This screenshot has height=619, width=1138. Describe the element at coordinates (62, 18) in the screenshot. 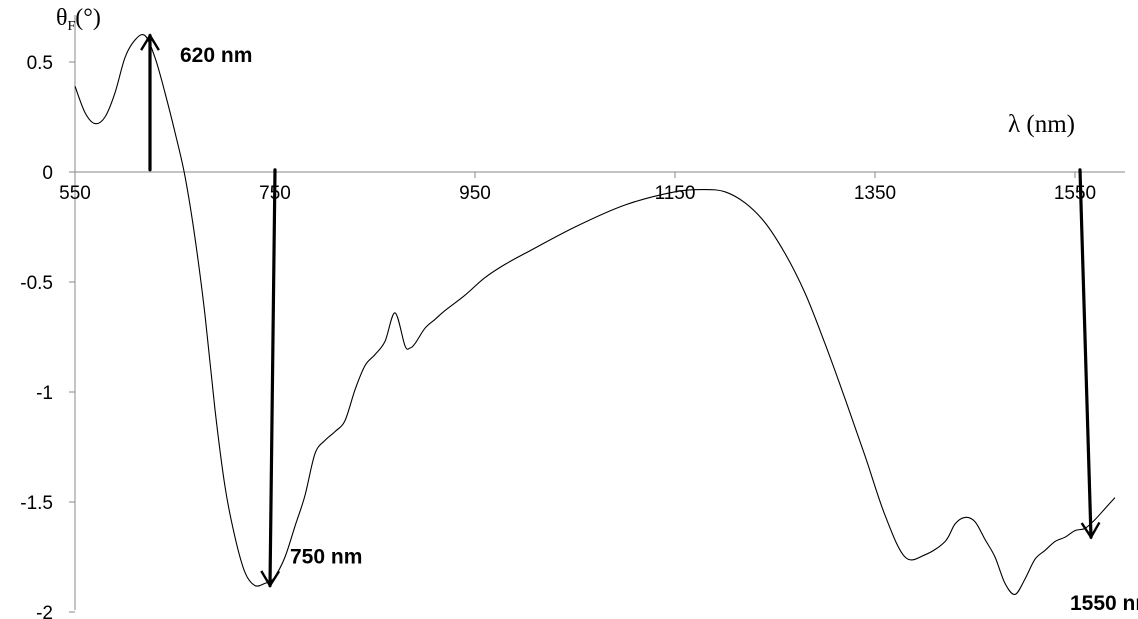

I see `y-axis-label-symbol: θ` at that location.